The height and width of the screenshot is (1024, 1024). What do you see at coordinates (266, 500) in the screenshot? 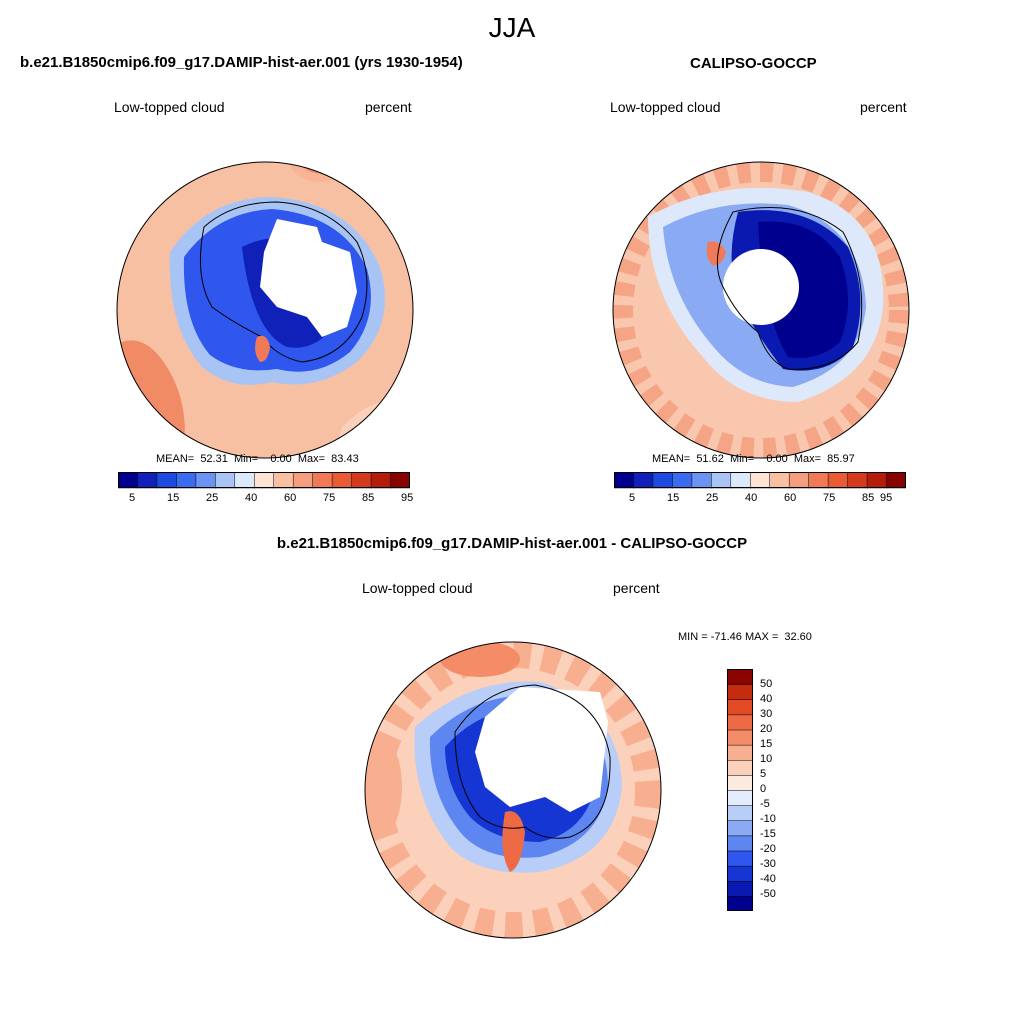
I see `model-colorbar-ticks: 5 15 25 40 60 75 85 95` at bounding box center [266, 500].